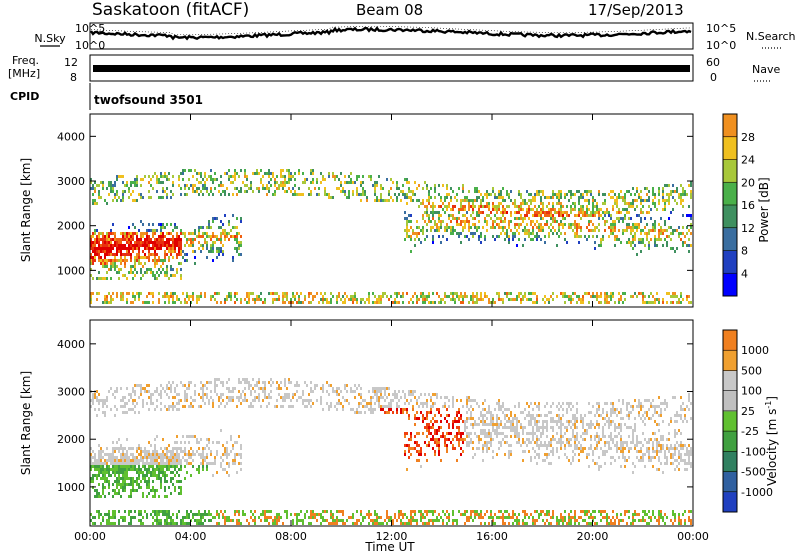  Describe the element at coordinates (391, 68) in the screenshot. I see `freq-frame` at that location.